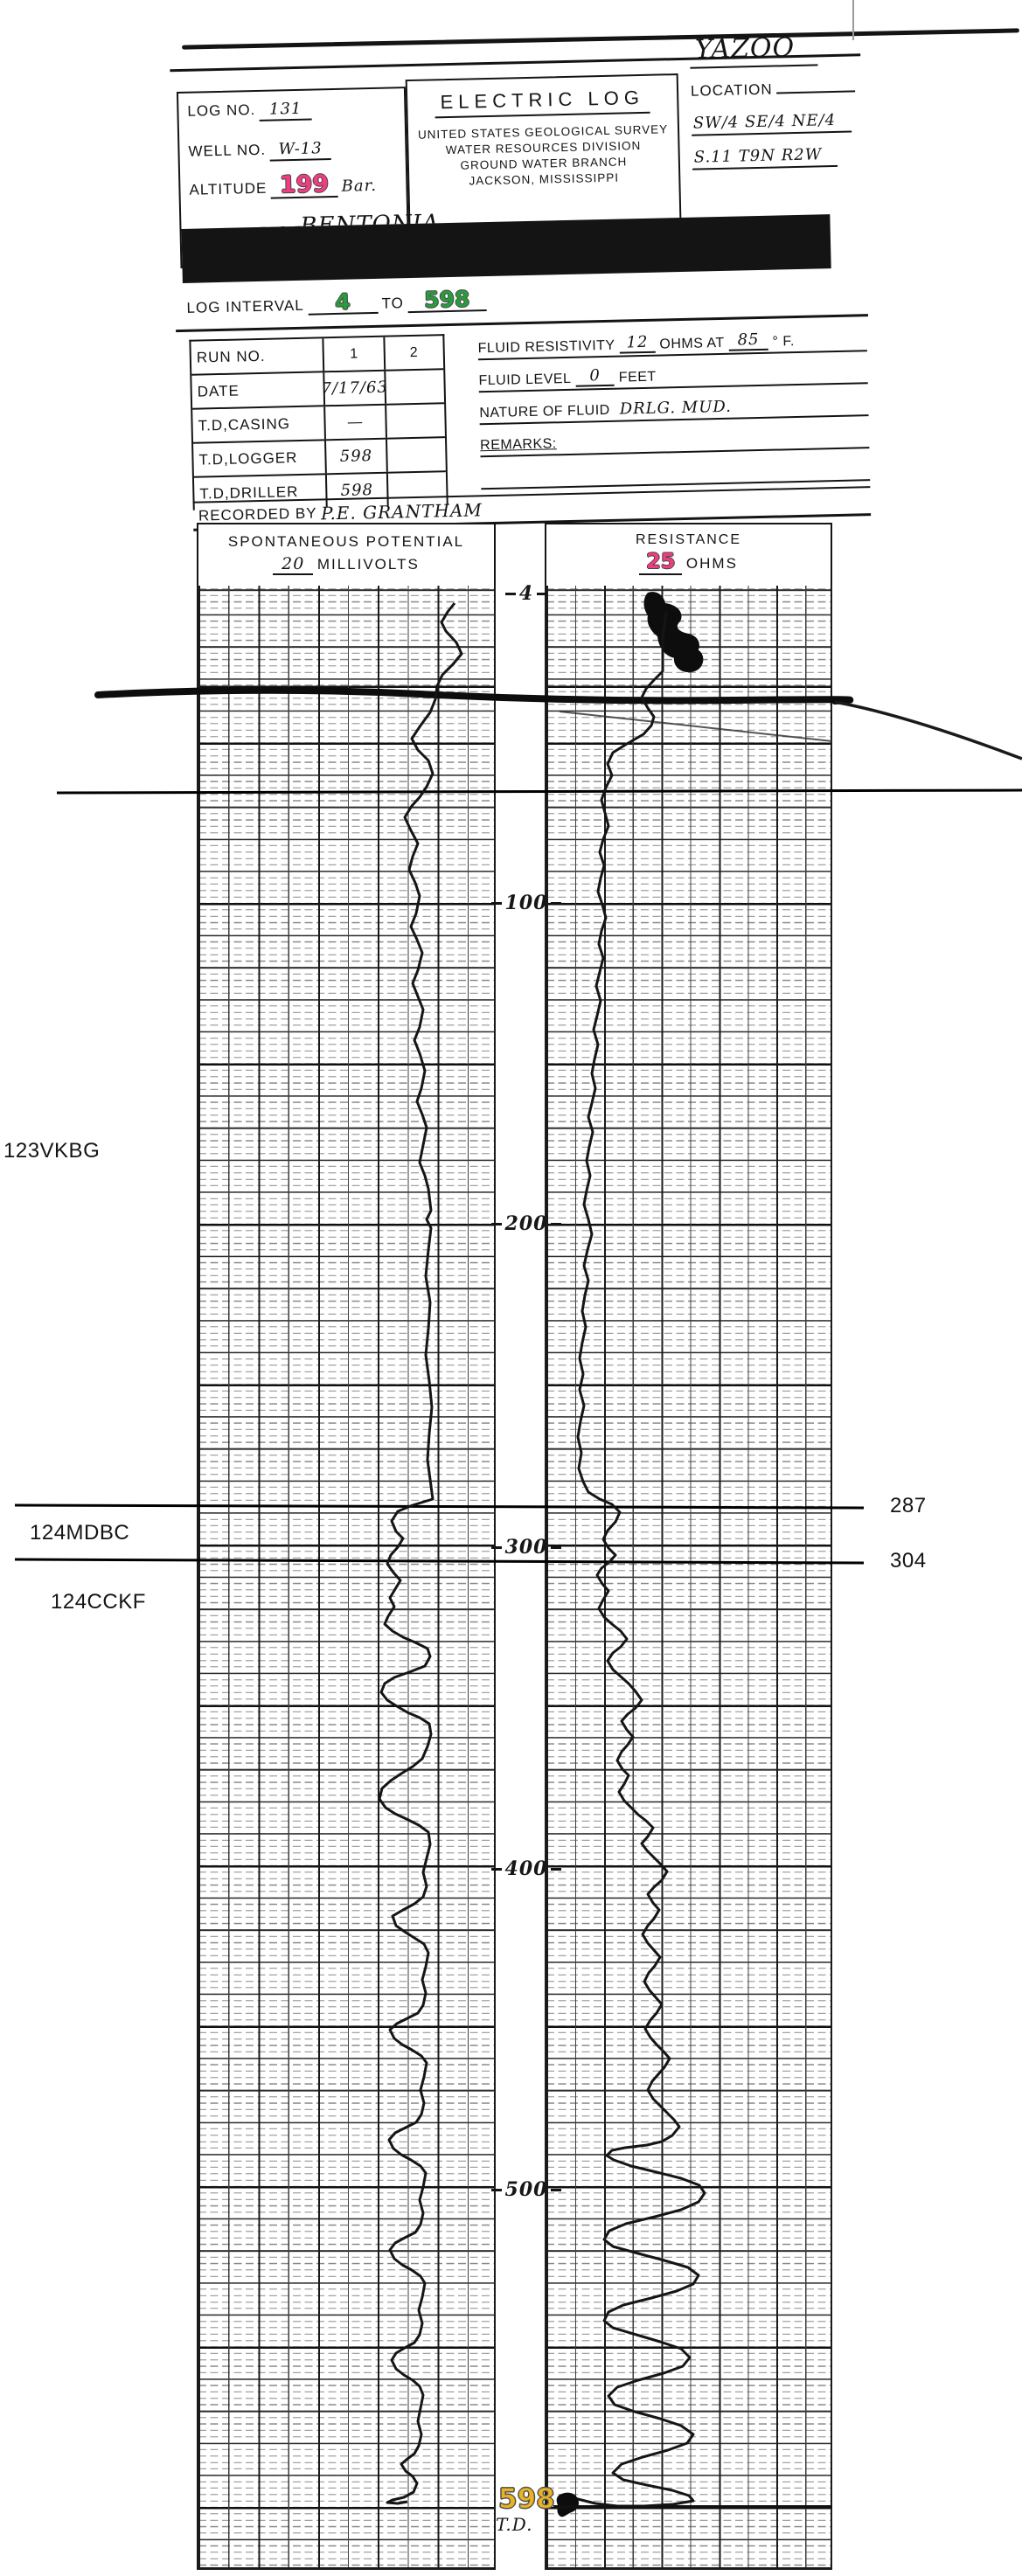  What do you see at coordinates (526, 1869) in the screenshot?
I see `depth-label-400: 400` at bounding box center [526, 1869].